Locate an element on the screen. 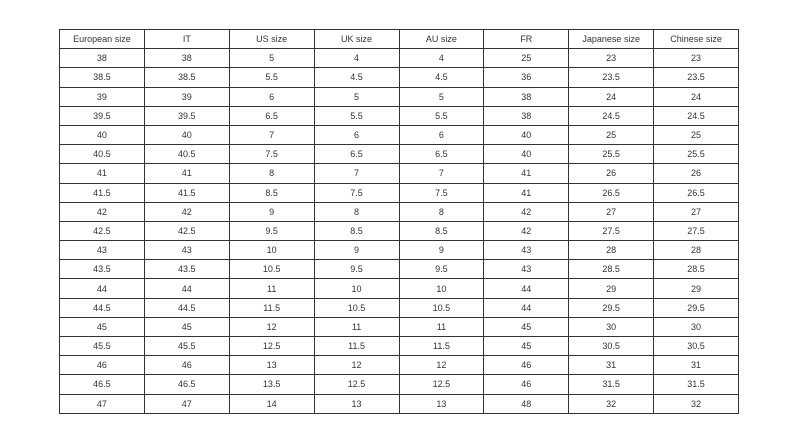 This screenshot has width=794, height=444. table-cell: 47 is located at coordinates (102, 403).